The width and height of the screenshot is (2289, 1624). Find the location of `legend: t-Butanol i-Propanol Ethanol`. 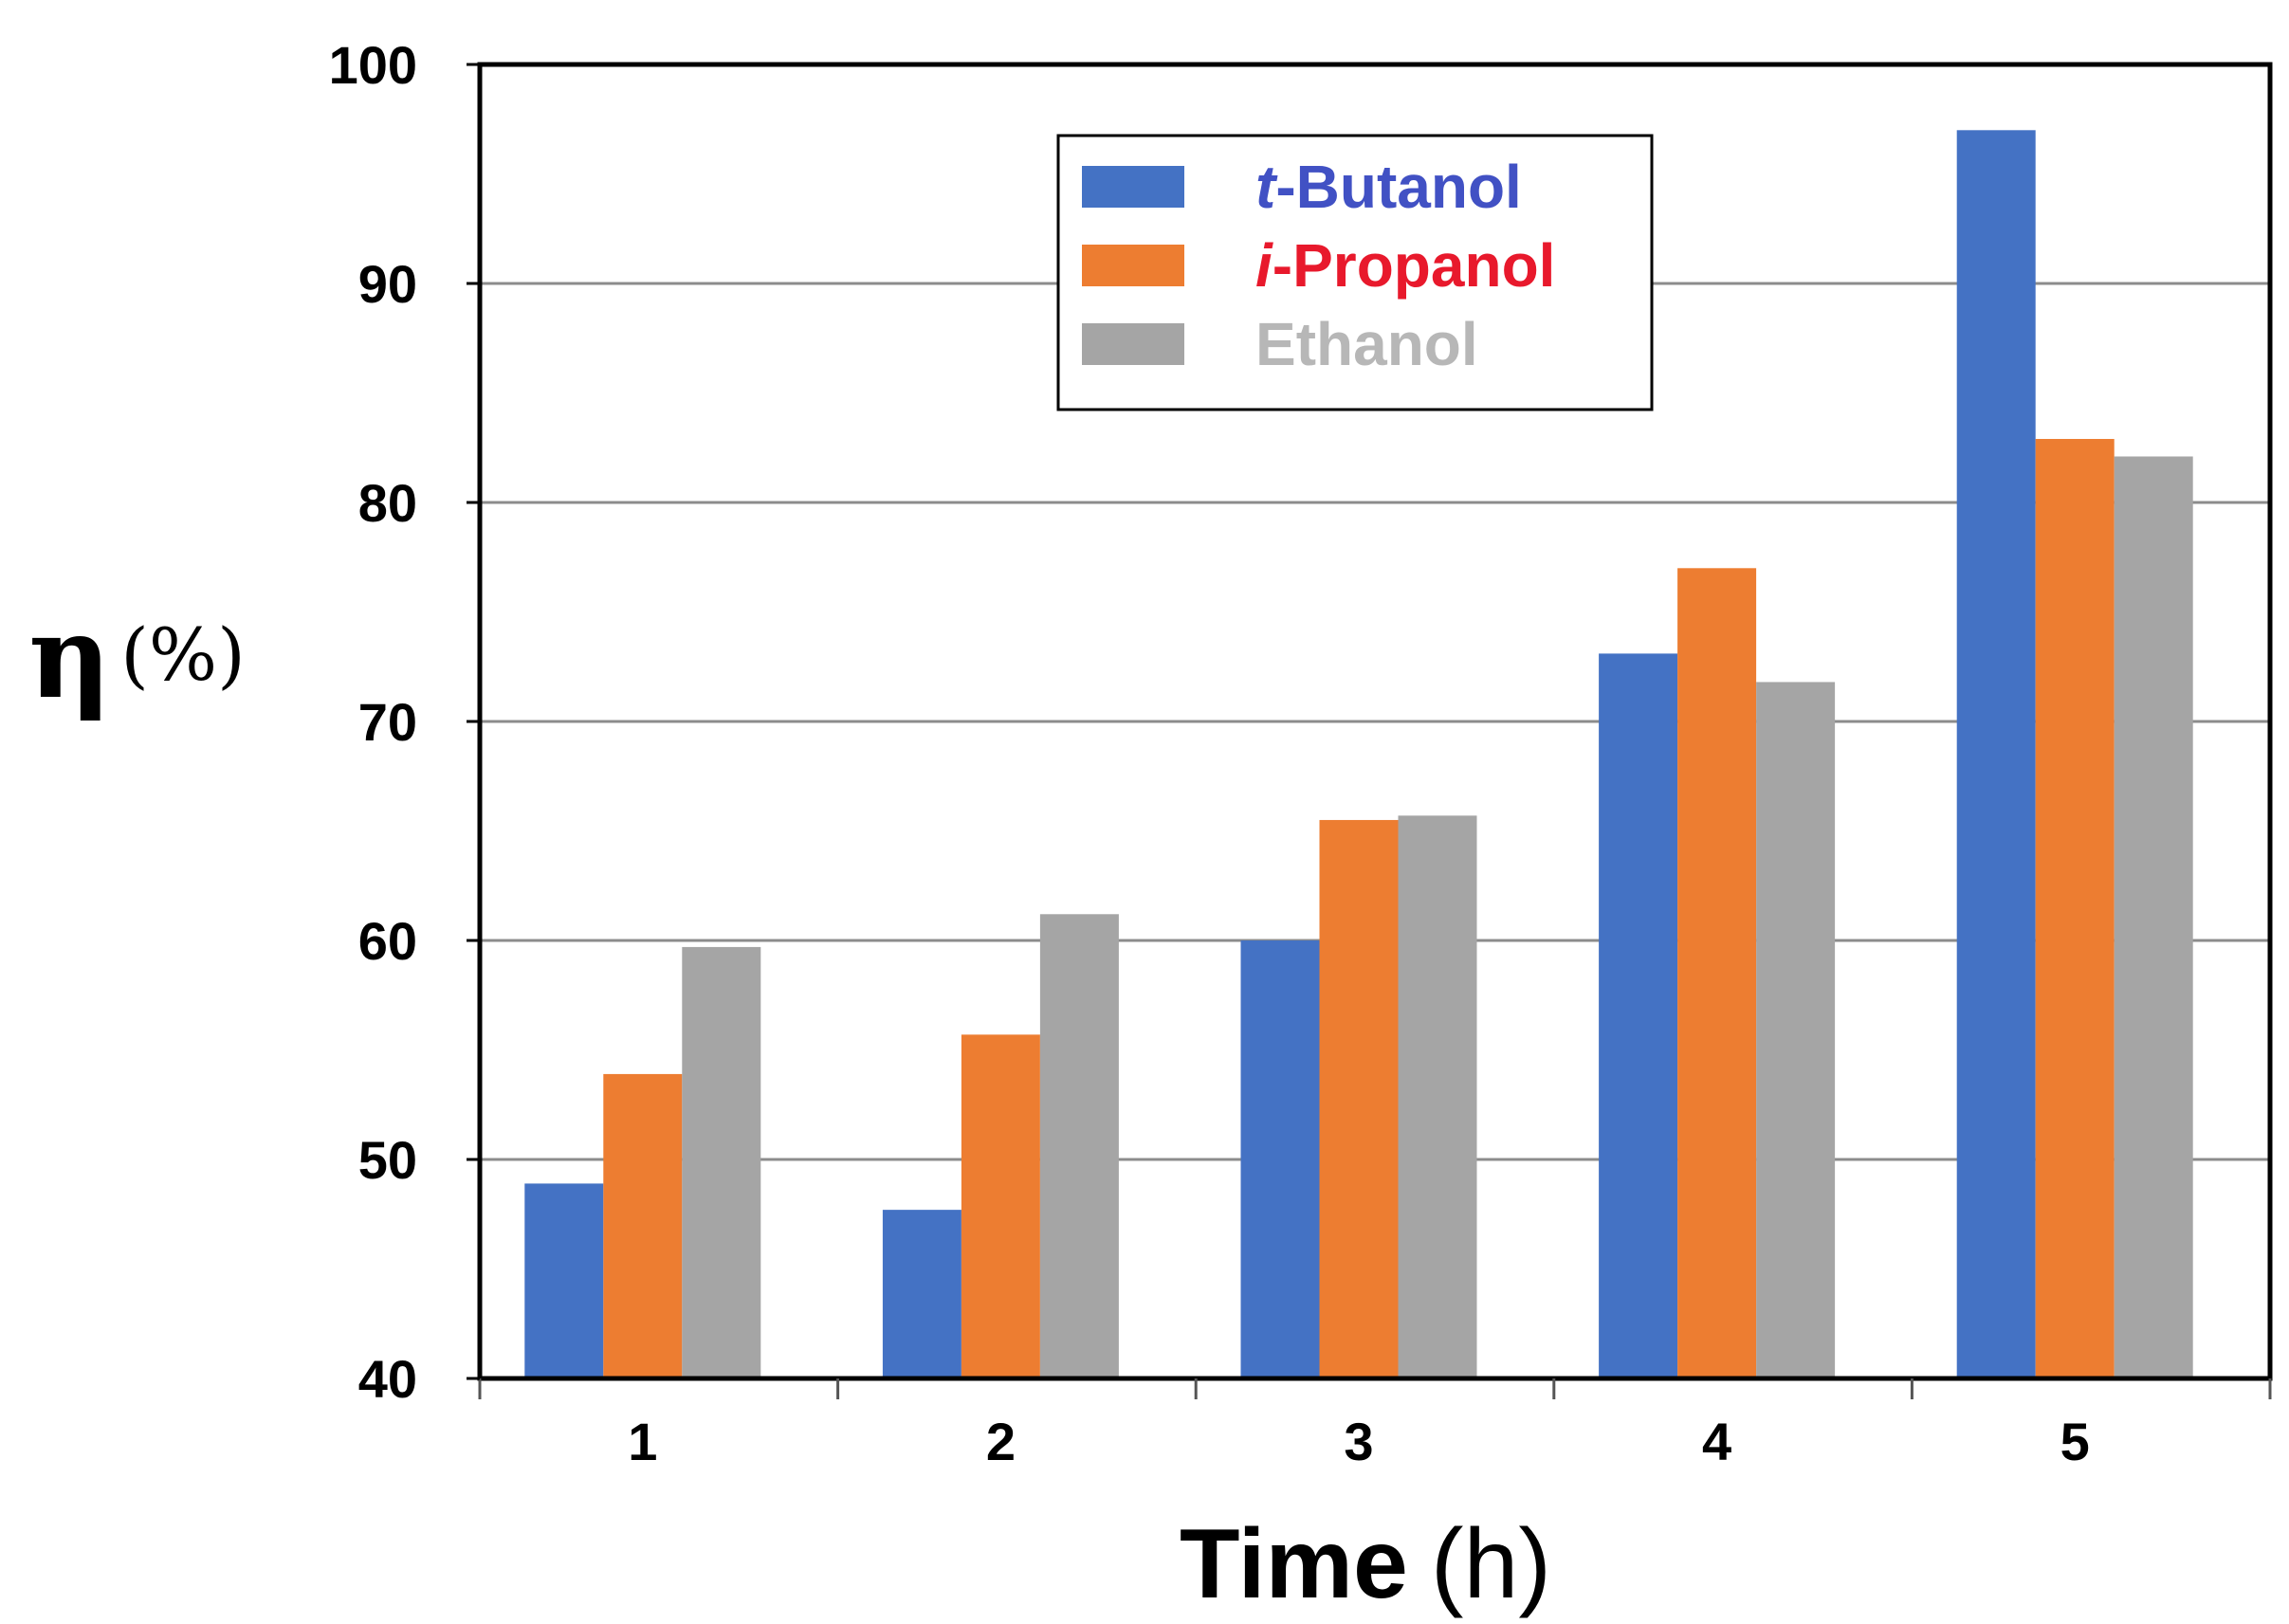

legend: t-Butanol i-Propanol Ethanol is located at coordinates (1355, 272).